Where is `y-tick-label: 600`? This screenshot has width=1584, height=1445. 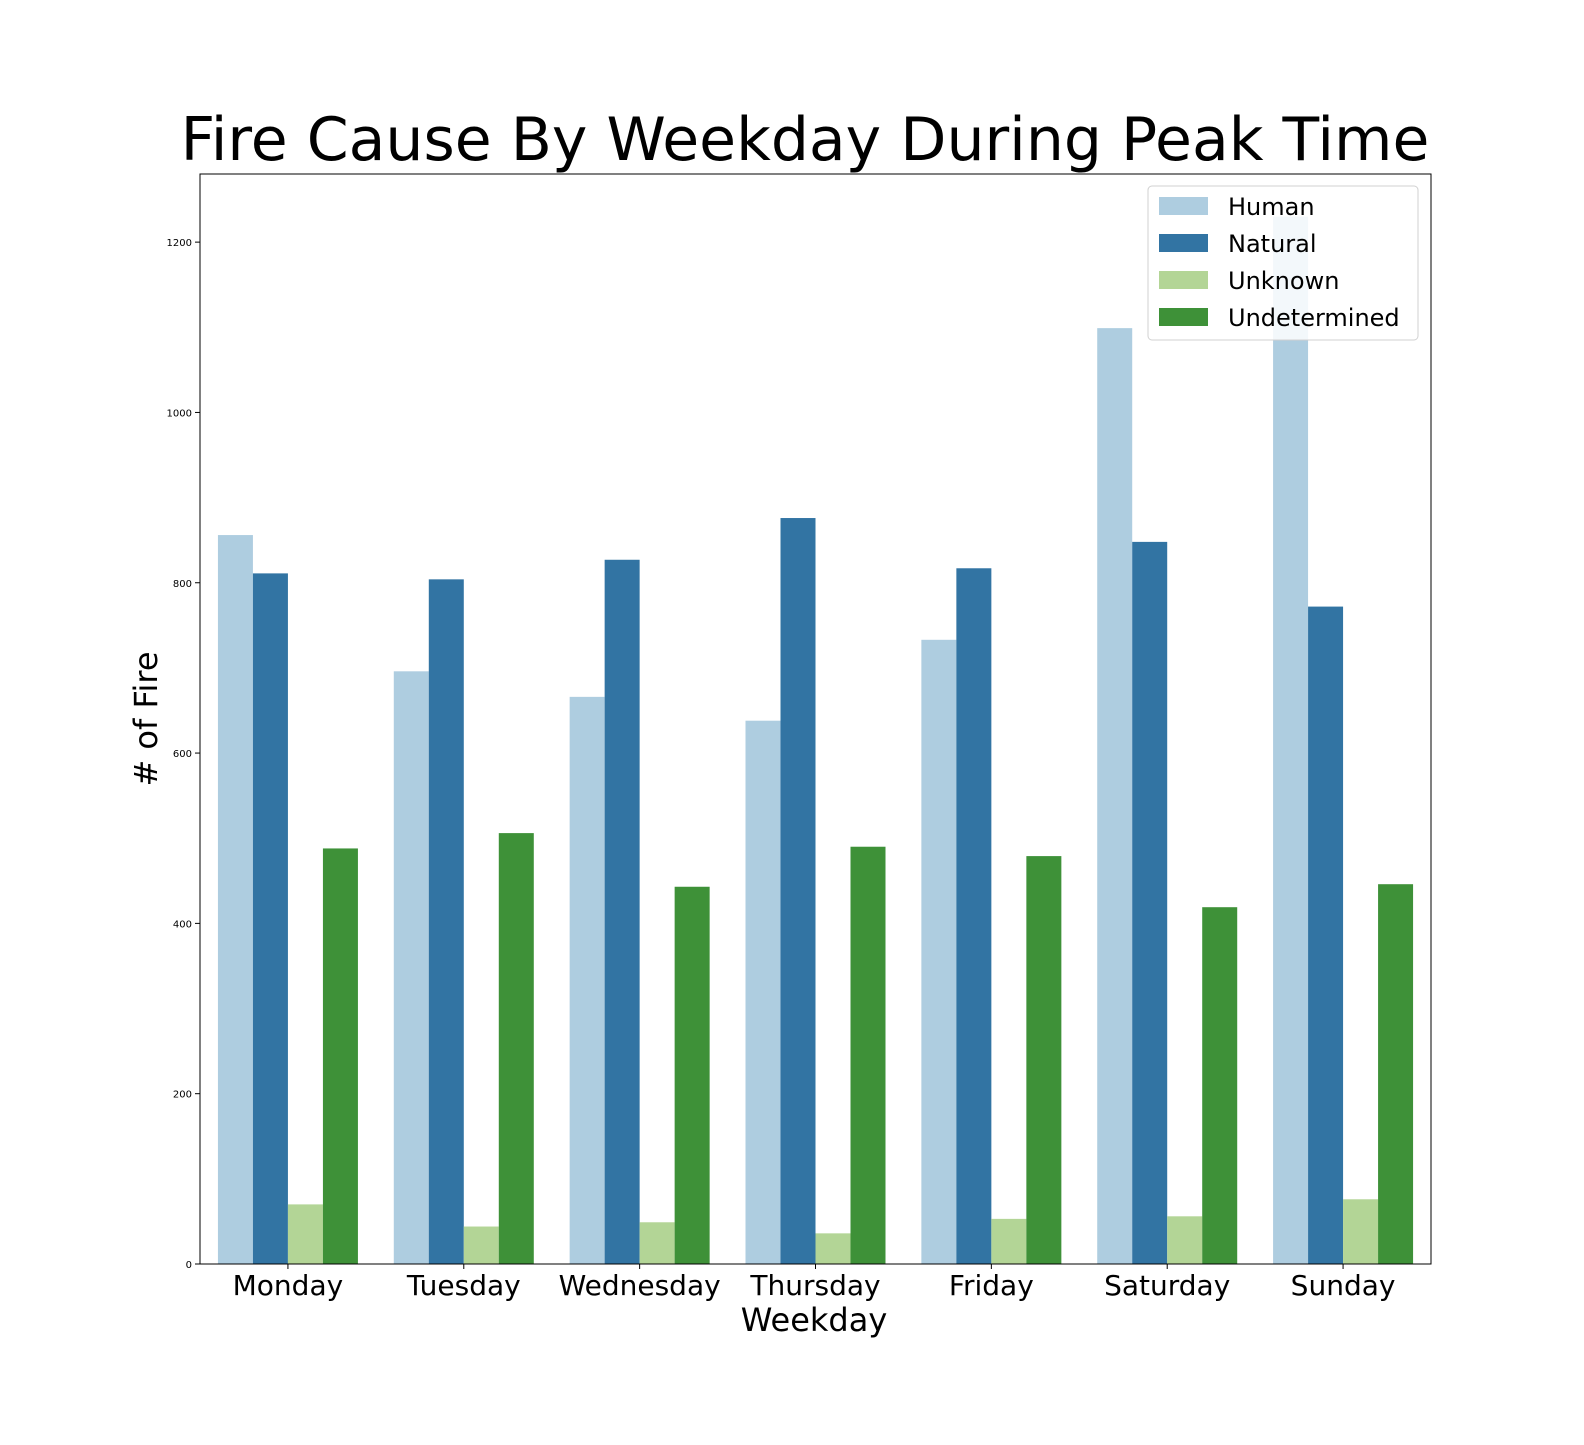 y-tick-label: 600 is located at coordinates (182, 754).